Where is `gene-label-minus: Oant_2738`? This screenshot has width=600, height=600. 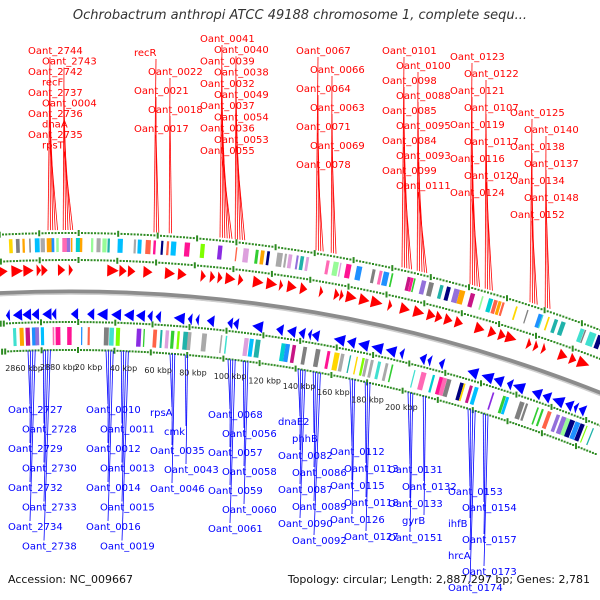
gene-label-minus: Oant_2738 is located at coordinates (49, 547).